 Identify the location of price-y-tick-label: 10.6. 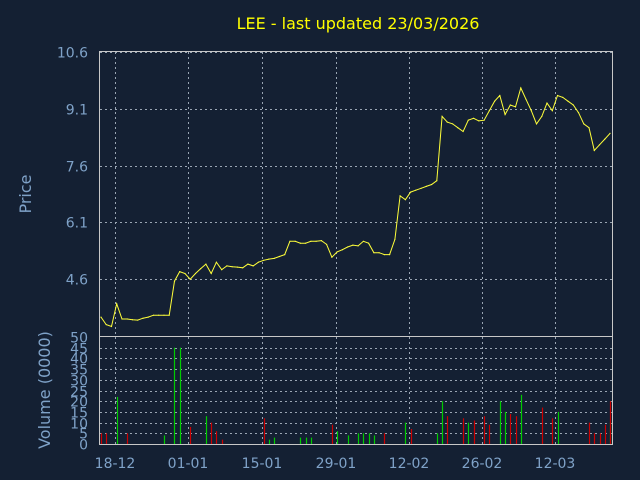
(72, 54).